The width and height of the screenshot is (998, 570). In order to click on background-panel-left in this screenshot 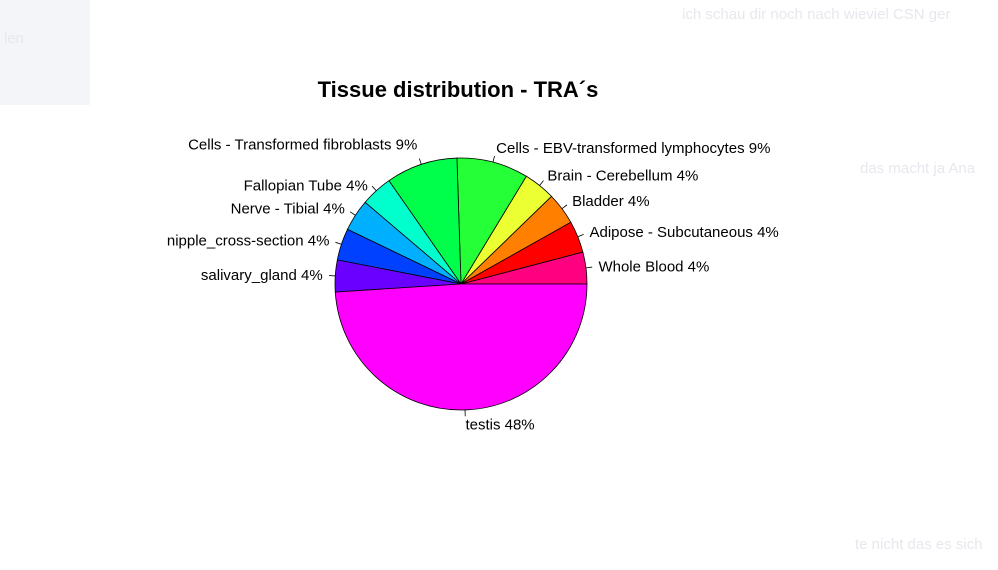, I will do `click(45, 52)`.